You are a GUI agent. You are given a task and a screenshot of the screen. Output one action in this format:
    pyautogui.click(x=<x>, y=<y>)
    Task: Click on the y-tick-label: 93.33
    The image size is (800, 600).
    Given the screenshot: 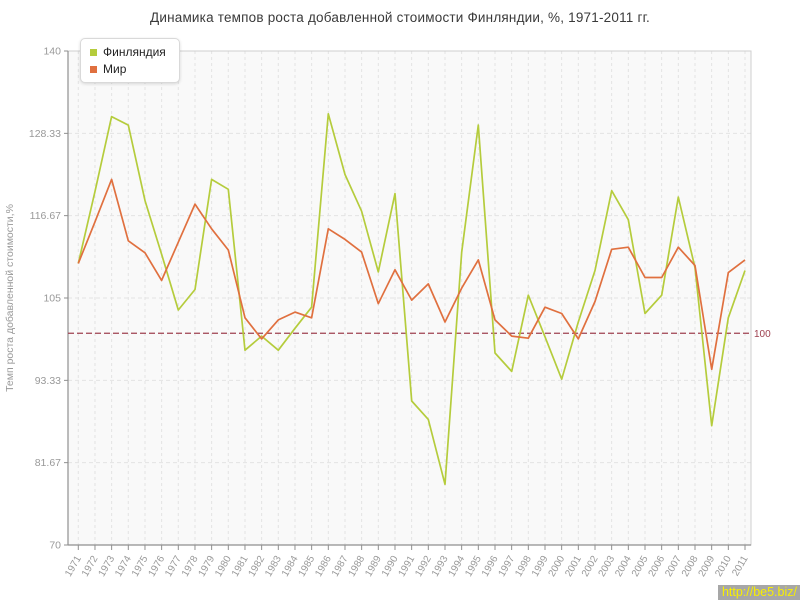 What is the action you would take?
    pyautogui.click(x=48, y=381)
    